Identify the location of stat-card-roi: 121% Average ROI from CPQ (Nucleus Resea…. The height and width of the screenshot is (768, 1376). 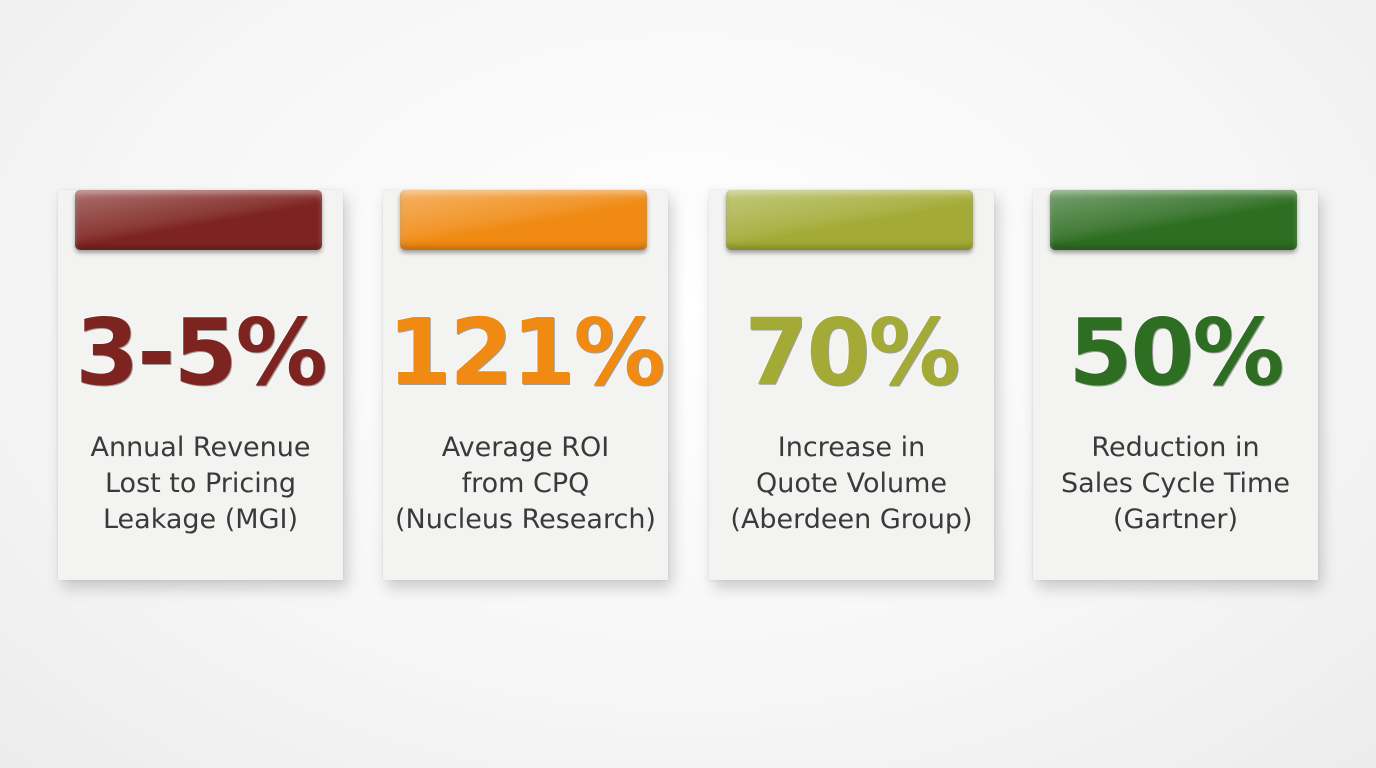
(525, 385).